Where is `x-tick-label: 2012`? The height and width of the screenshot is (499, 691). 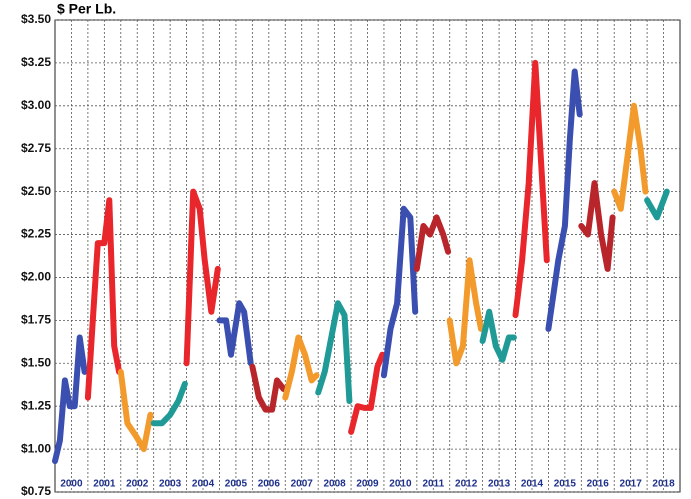
x-tick-label: 2012 is located at coordinates (466, 484).